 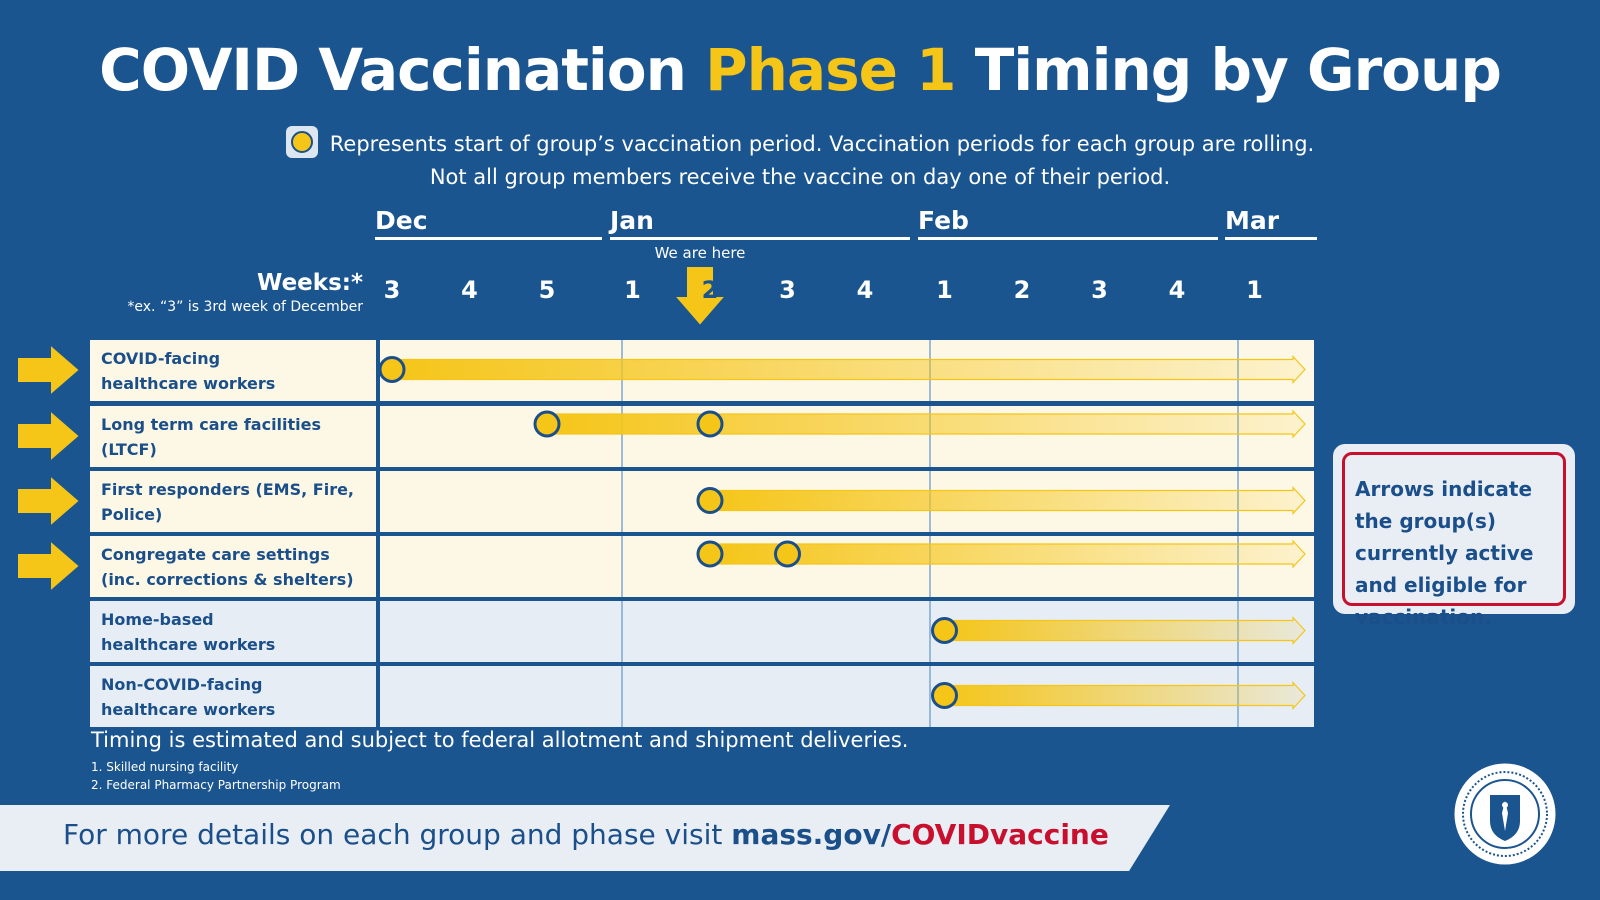 What do you see at coordinates (215, 554) in the screenshot?
I see `group-label-line1: Congregate care settings` at bounding box center [215, 554].